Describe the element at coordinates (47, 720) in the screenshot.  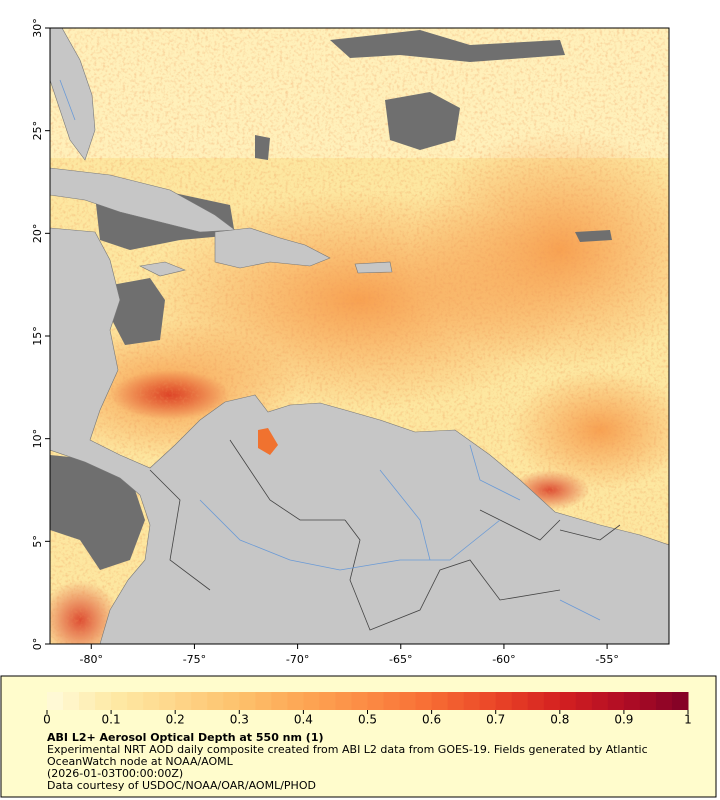
I see `colorbar-tick-label: 0` at that location.